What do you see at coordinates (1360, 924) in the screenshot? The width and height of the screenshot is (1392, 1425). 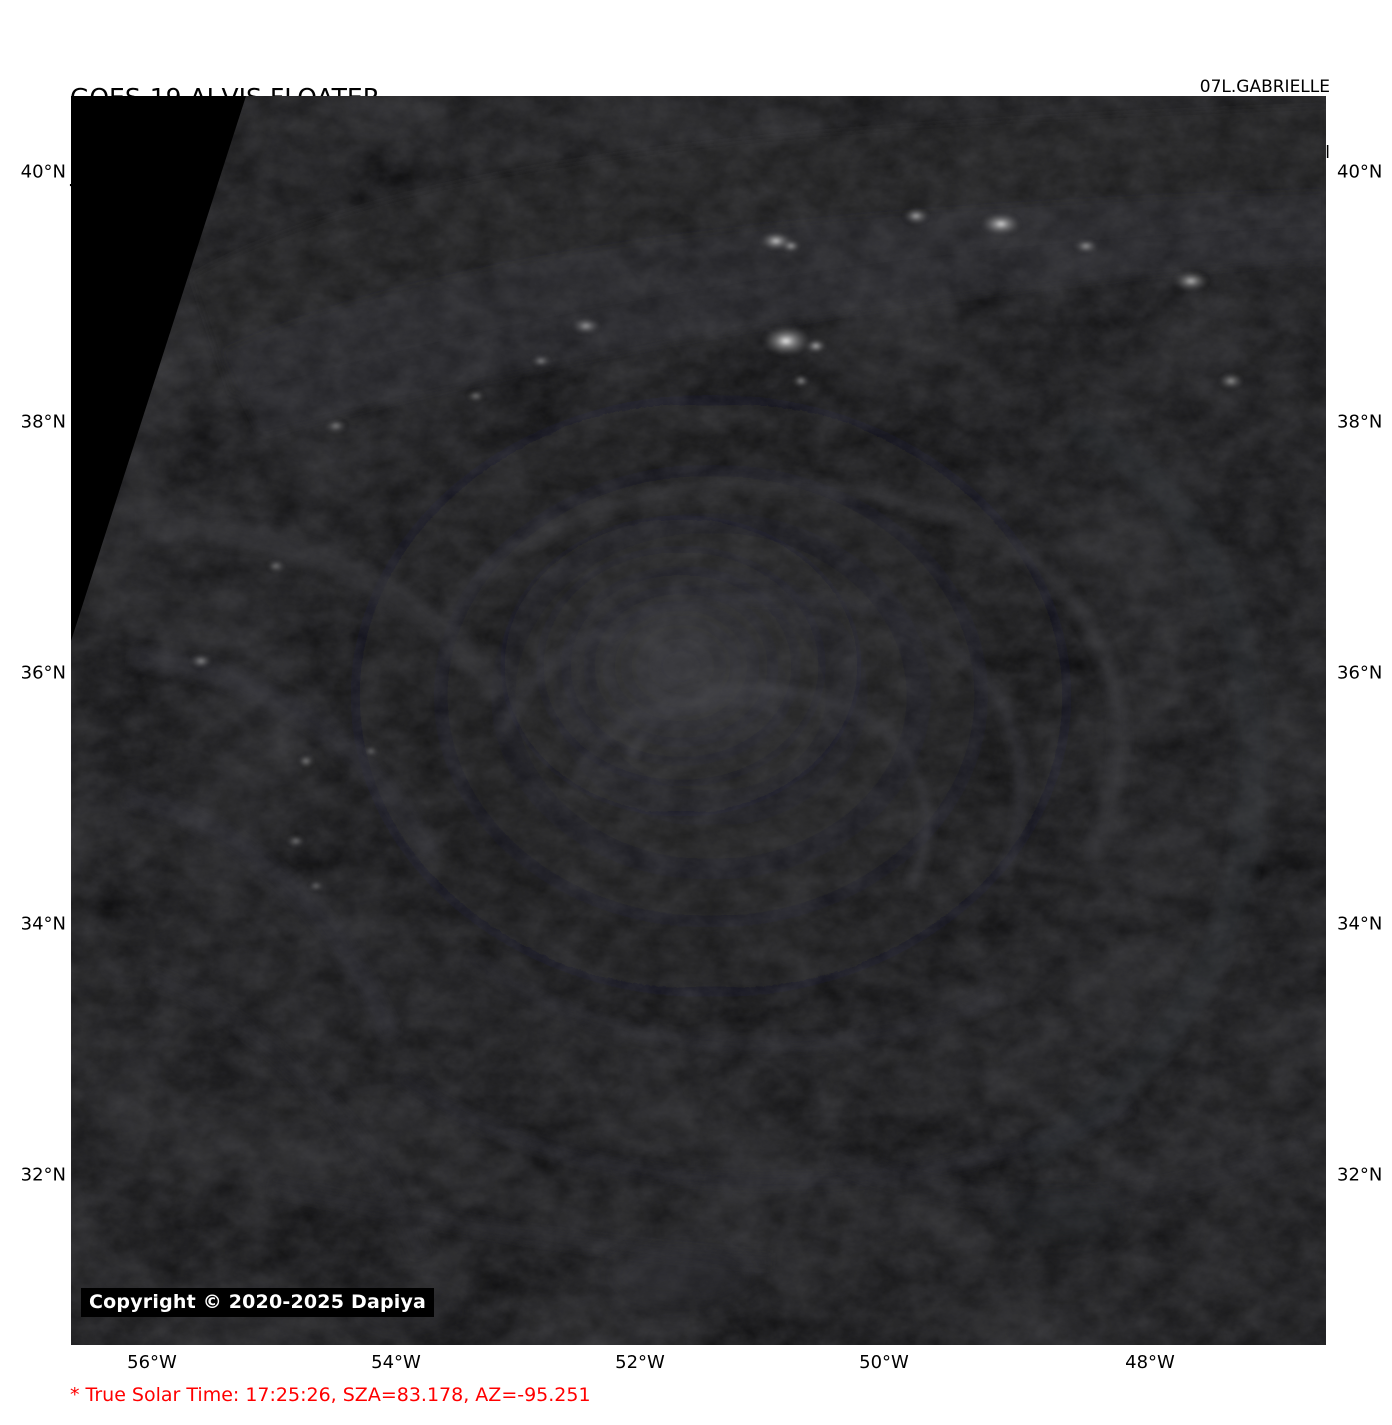 I see `lat-tick-right-34n: 34°N` at bounding box center [1360, 924].